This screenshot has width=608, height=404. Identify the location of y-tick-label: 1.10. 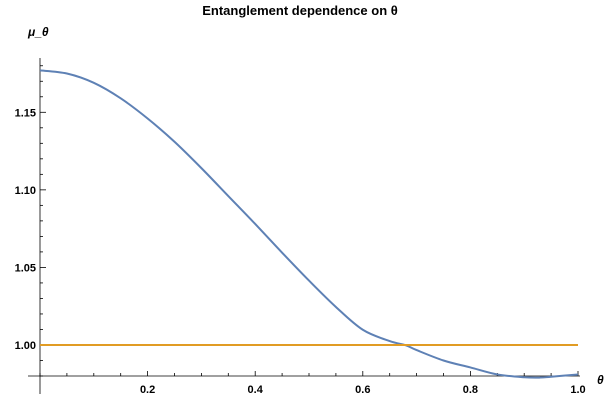
(25, 191).